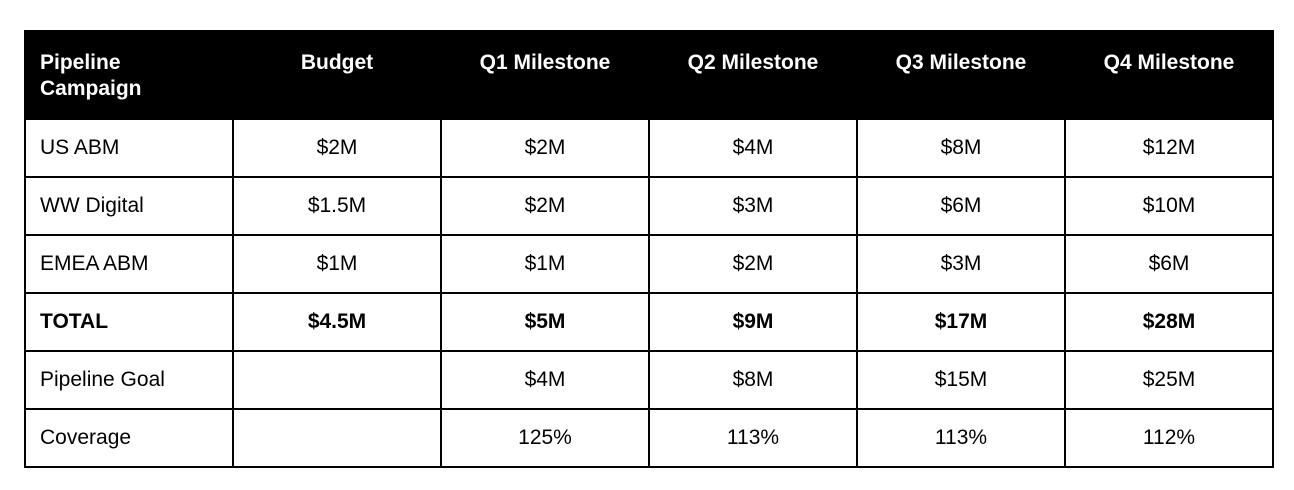  What do you see at coordinates (753, 206) in the screenshot?
I see `cell-q2: $3M` at bounding box center [753, 206].